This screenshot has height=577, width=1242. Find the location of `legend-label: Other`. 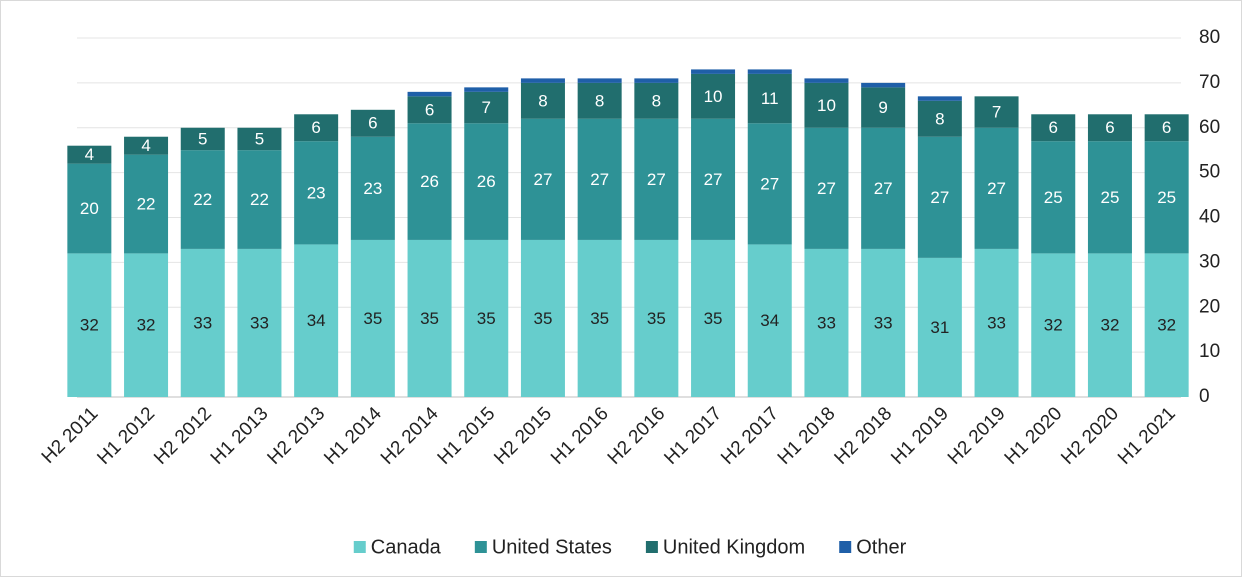

legend-label: Other is located at coordinates (881, 547).